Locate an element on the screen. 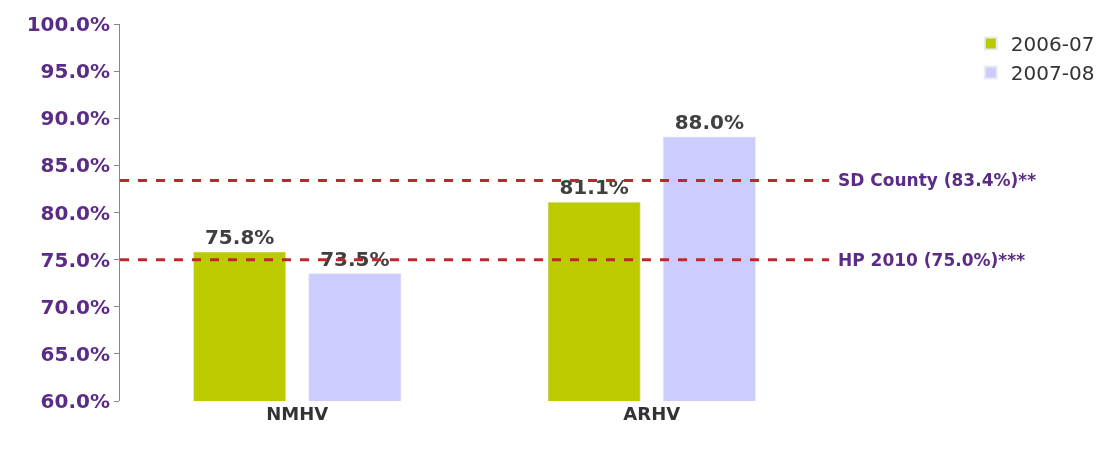 The image size is (1112, 451). y-tick-label: 85.0% is located at coordinates (75, 165).